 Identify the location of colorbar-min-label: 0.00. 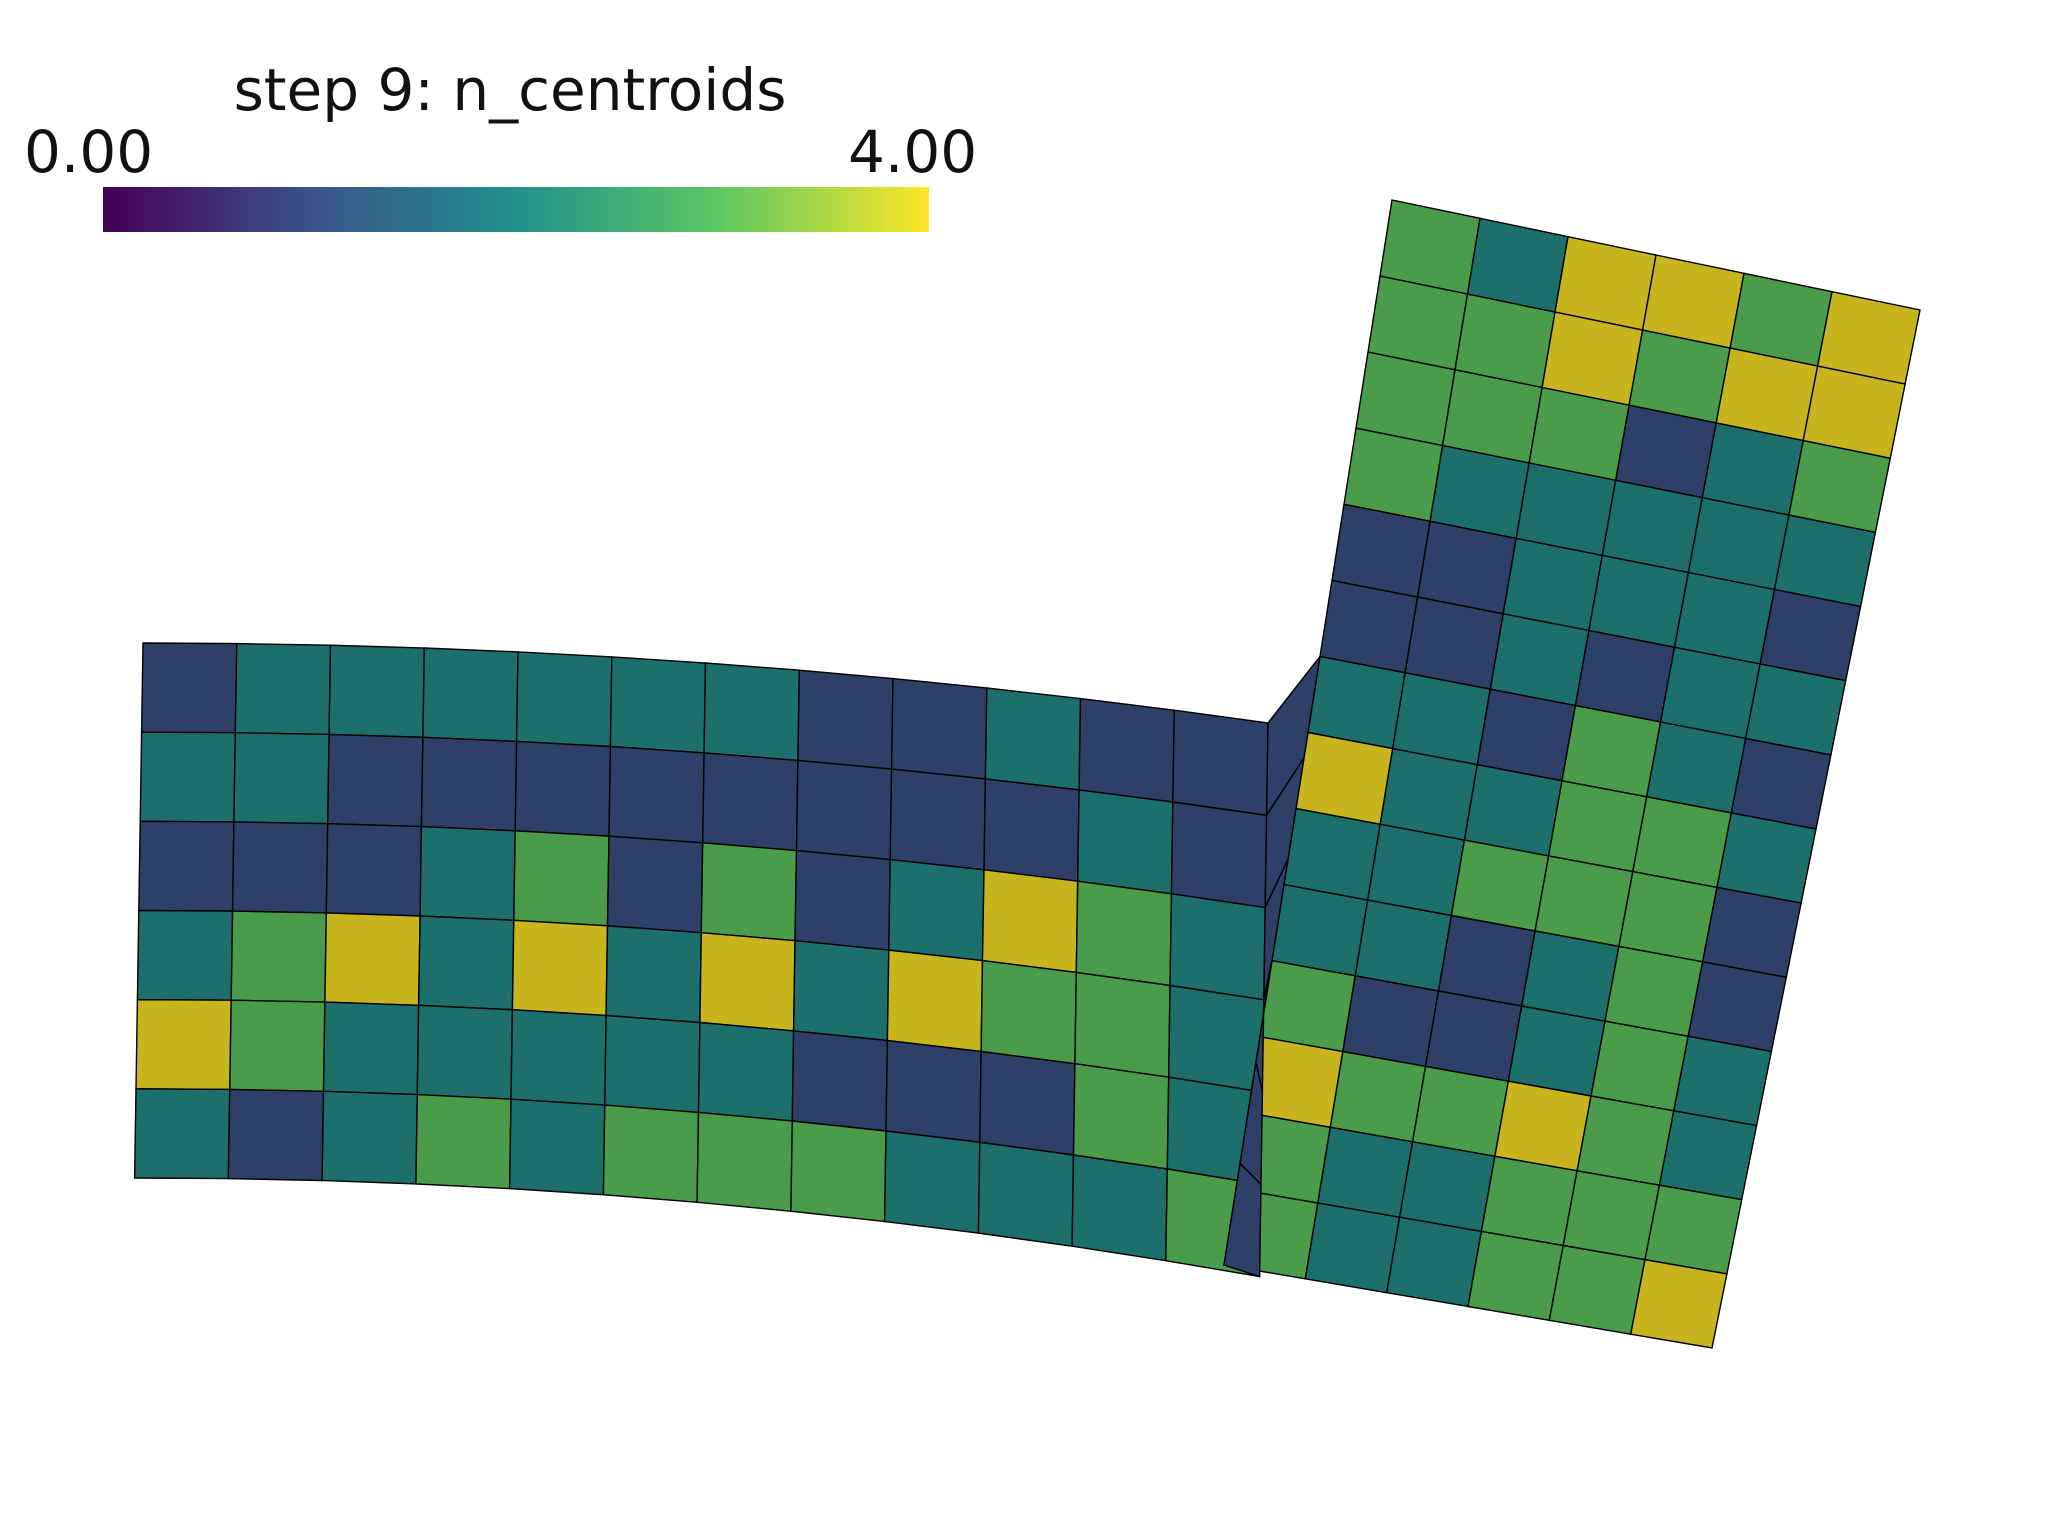
(89, 152).